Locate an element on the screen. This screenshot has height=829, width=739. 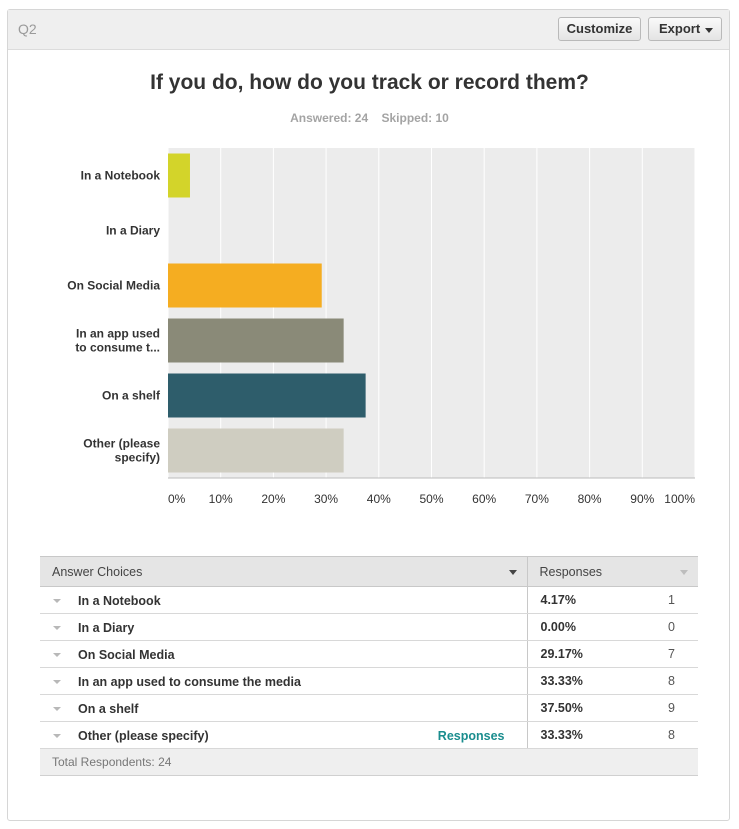
answer-choice-cell: In a Notebook is located at coordinates (284, 600).